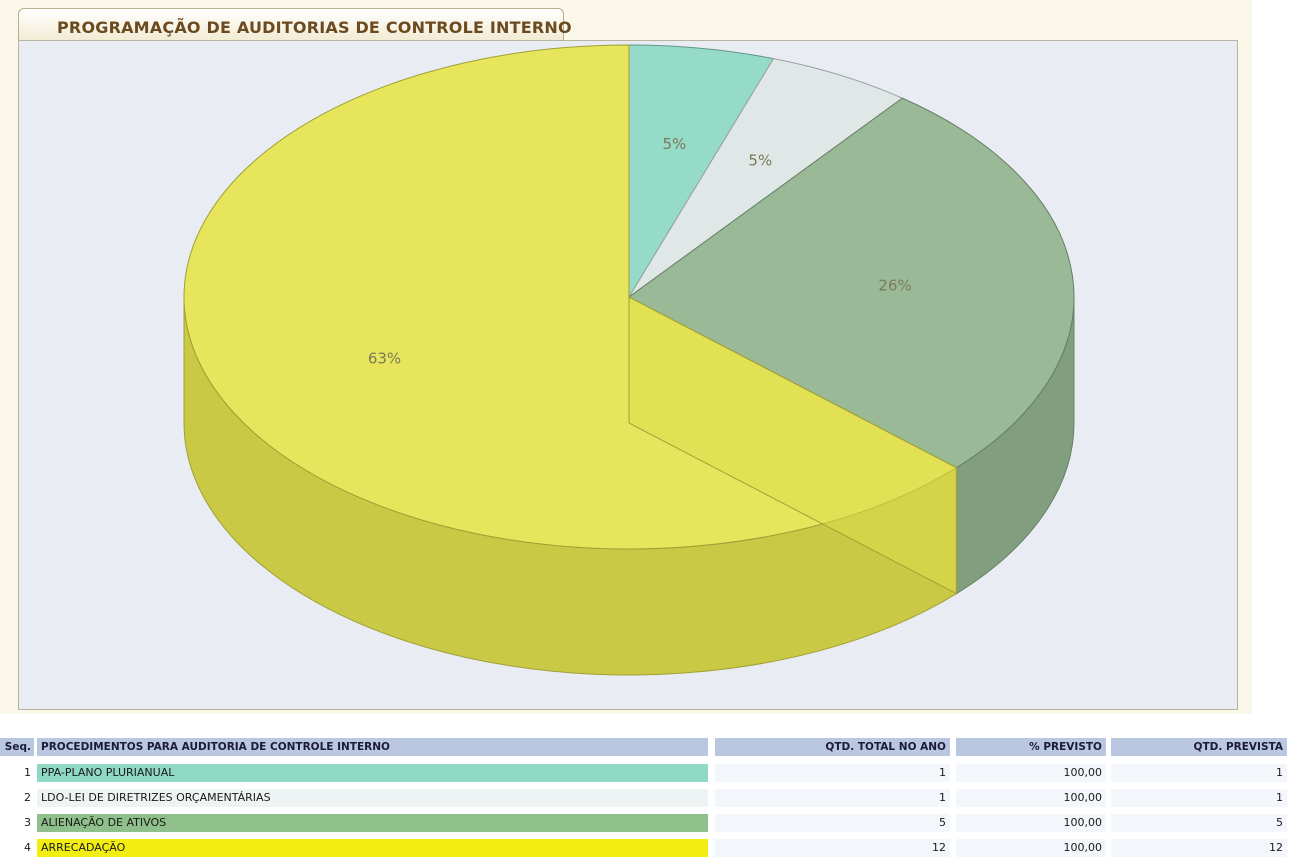  What do you see at coordinates (832, 823) in the screenshot?
I see `row-qtd-total: 5` at bounding box center [832, 823].